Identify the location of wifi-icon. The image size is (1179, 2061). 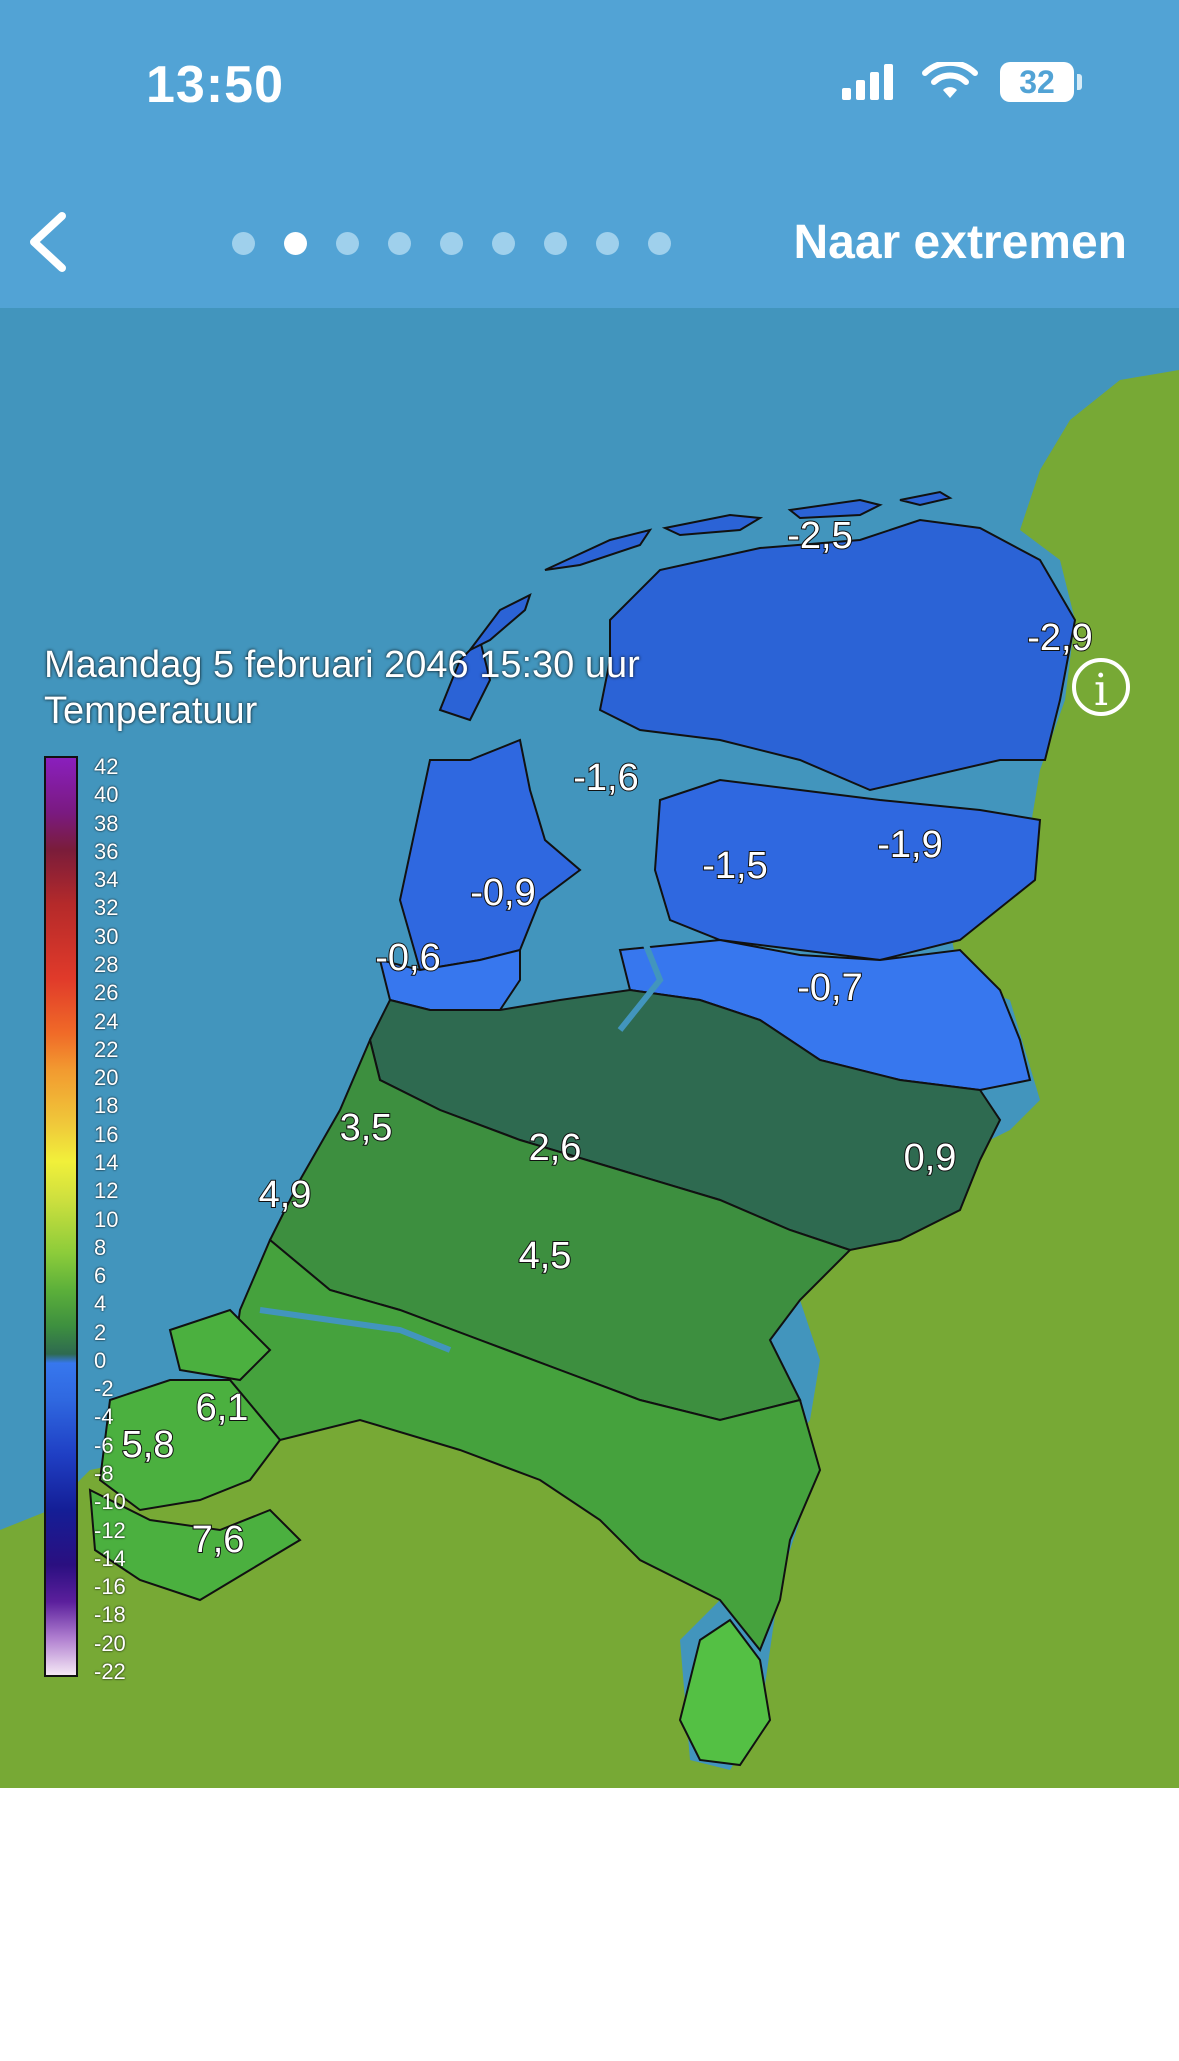
(950, 80).